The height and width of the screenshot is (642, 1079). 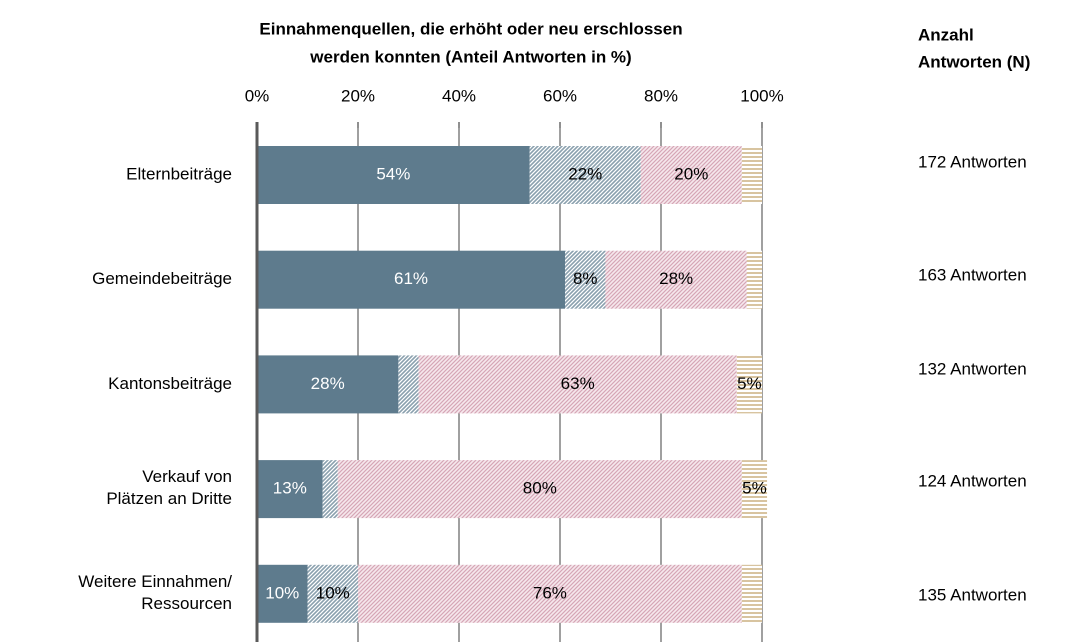 I want to click on value-label: 22%, so click(x=585, y=173).